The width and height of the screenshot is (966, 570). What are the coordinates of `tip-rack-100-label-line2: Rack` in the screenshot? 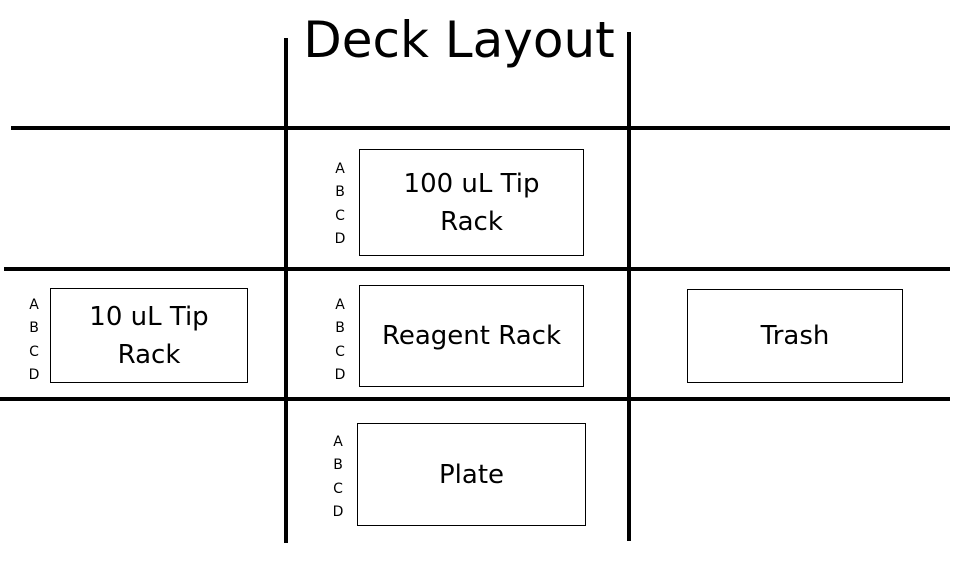 It's located at (471, 221).